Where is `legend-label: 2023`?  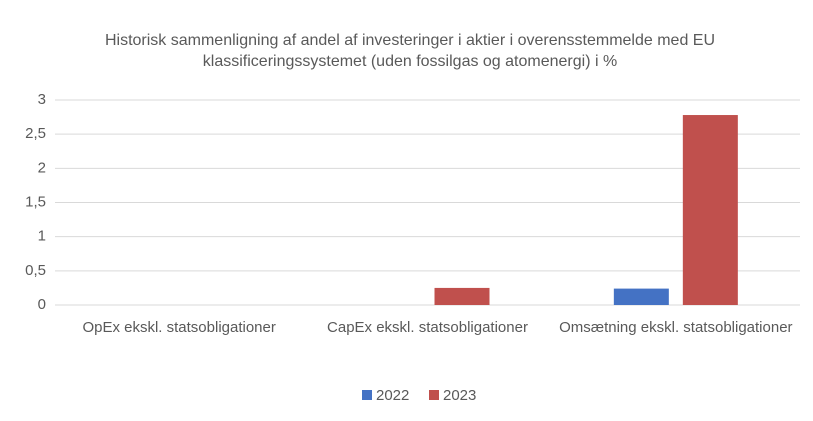
legend-label: 2023 is located at coordinates (459, 395).